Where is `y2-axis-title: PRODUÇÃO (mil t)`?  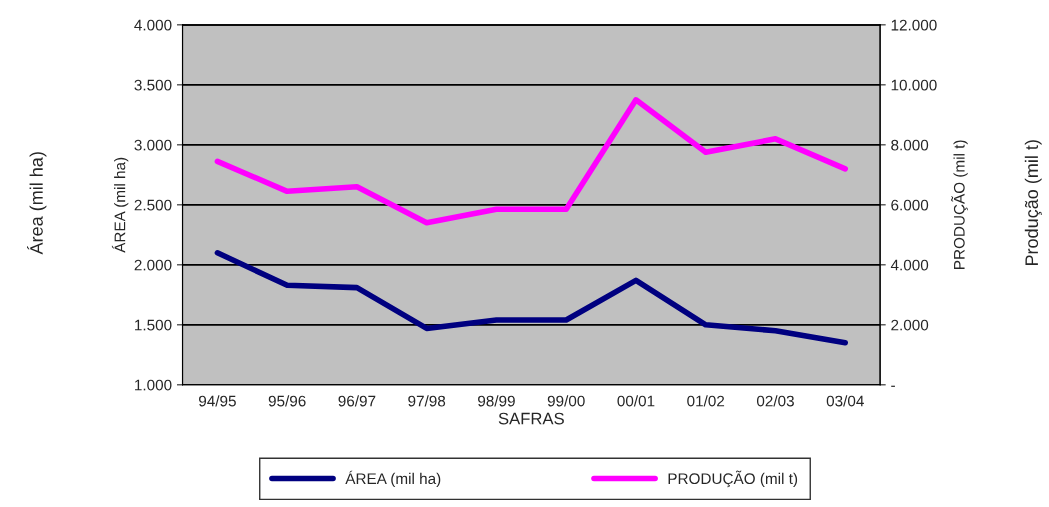
y2-axis-title: PRODUÇÃO (mil t) is located at coordinates (959, 204).